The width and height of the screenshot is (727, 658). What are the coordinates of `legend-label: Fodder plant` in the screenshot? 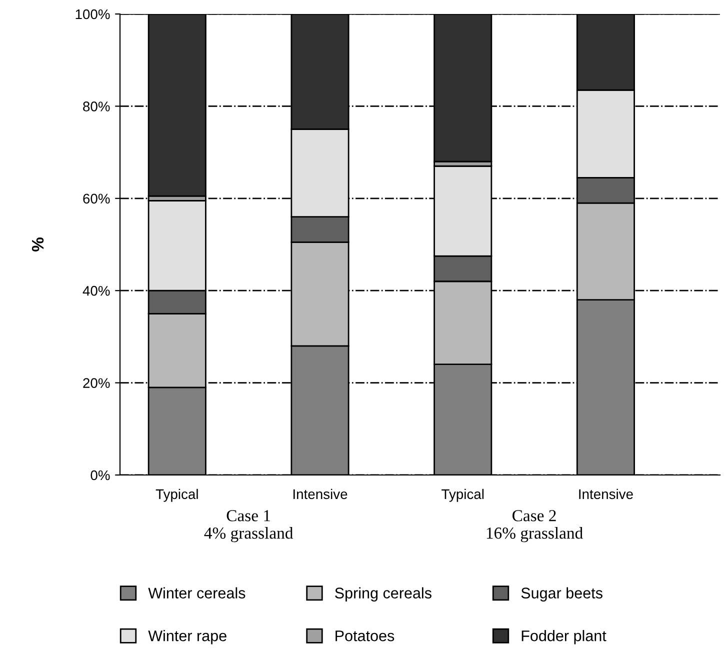 It's located at (564, 637).